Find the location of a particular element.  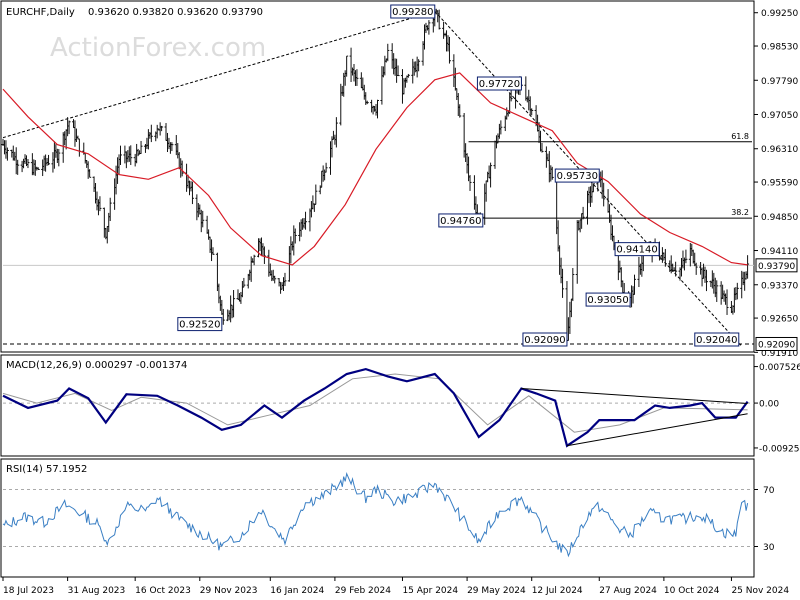

price-axis-label: 0.94110 is located at coordinates (779, 252).